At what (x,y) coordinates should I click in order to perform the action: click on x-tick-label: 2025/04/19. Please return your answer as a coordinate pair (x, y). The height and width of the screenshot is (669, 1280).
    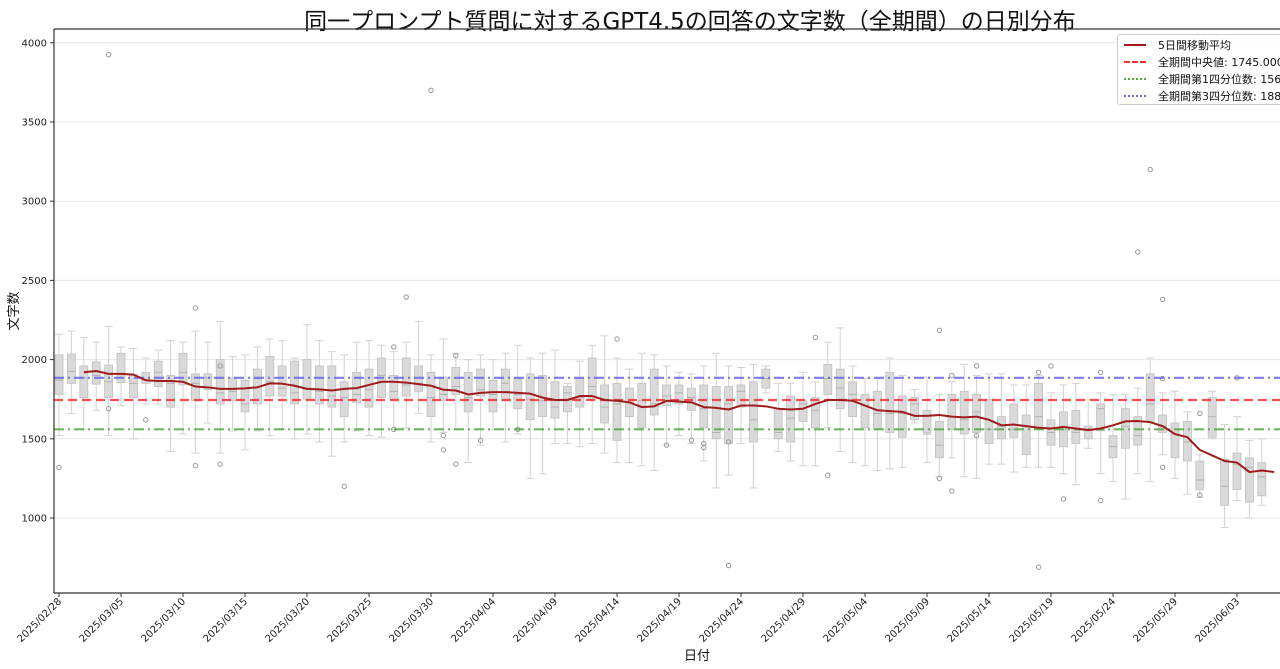
    Looking at the image, I should click on (660, 620).